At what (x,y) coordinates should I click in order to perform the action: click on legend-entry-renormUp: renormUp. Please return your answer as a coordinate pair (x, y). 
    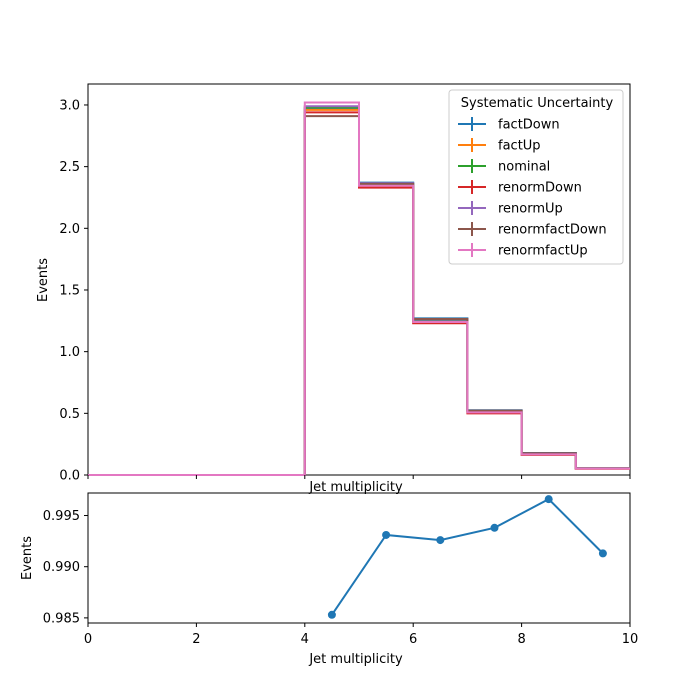
    Looking at the image, I should click on (510, 209).